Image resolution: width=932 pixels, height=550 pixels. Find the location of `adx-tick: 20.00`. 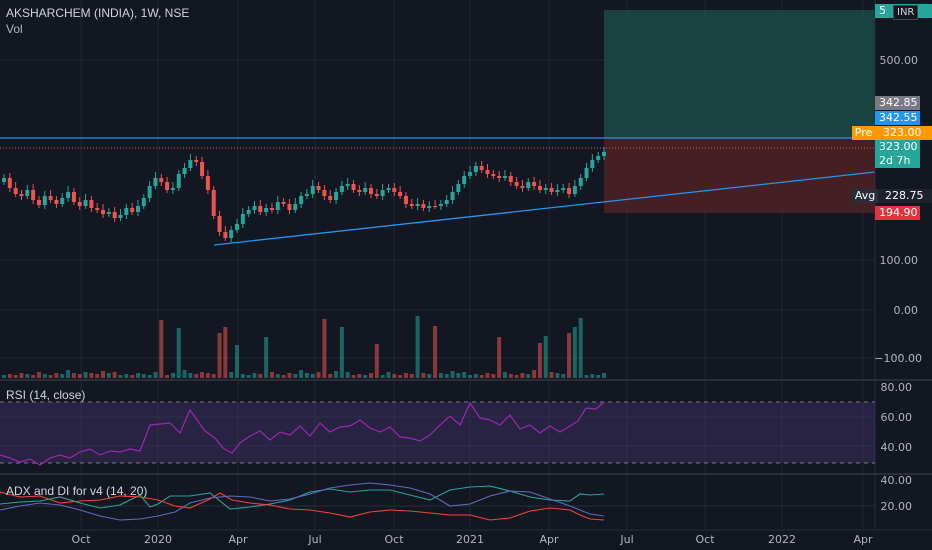

adx-tick: 20.00 is located at coordinates (897, 506).